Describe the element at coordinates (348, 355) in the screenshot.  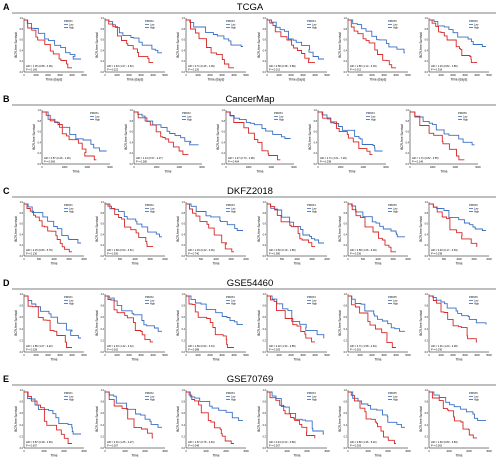
I see `x-tick-label: 0` at that location.